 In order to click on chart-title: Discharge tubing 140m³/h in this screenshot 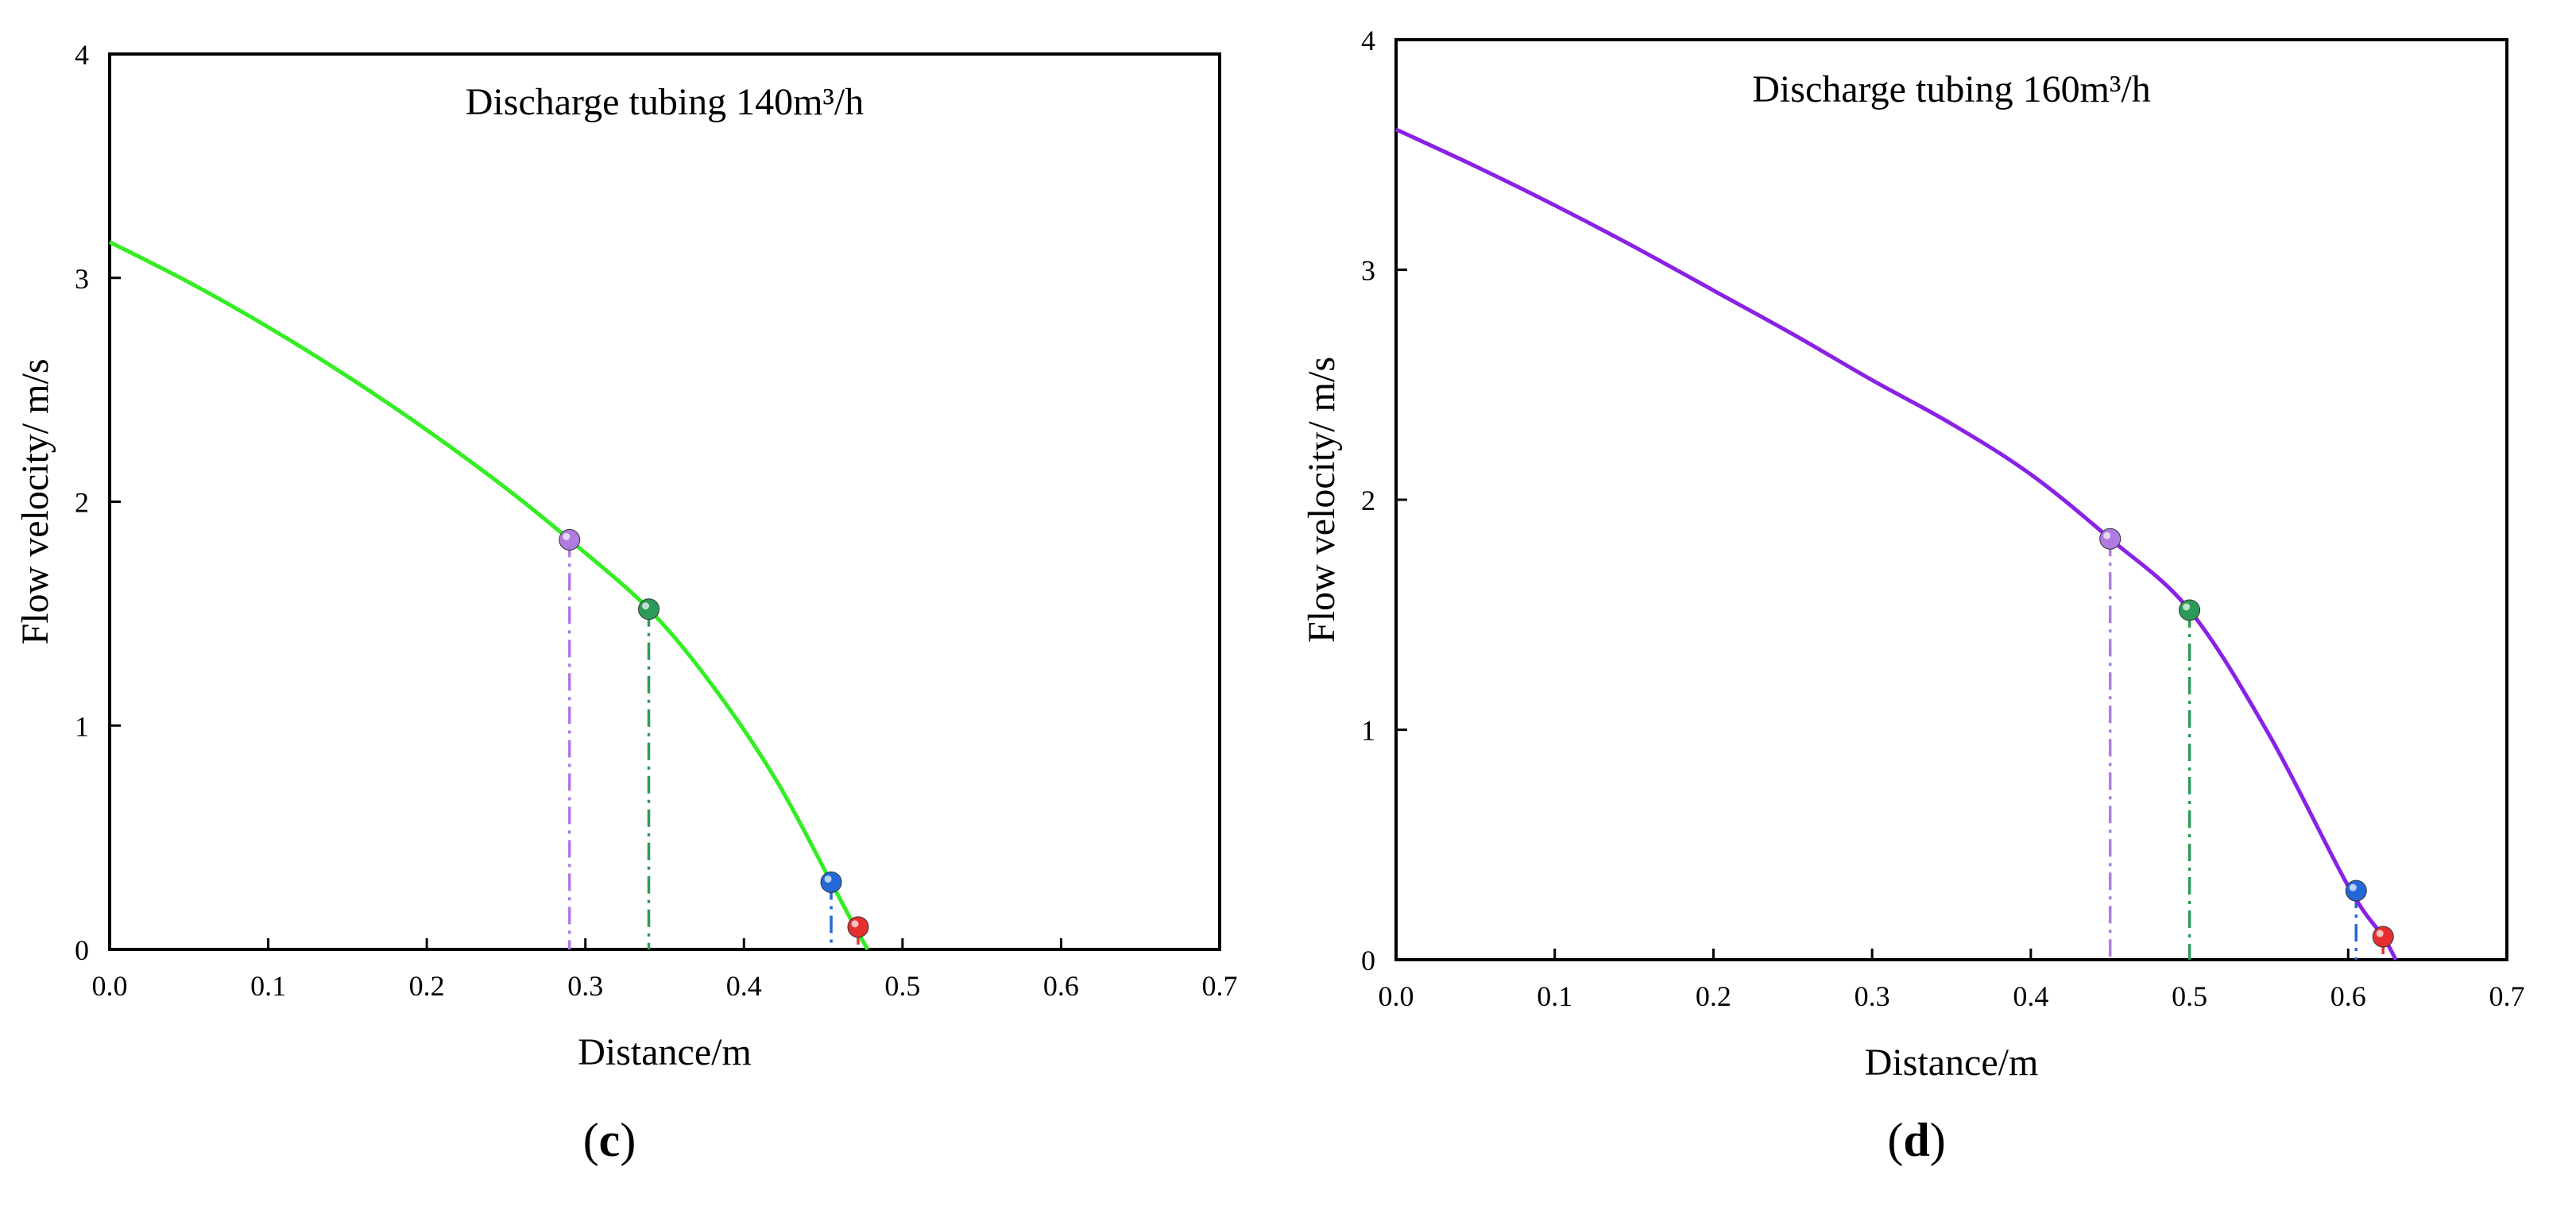, I will do `click(665, 102)`.